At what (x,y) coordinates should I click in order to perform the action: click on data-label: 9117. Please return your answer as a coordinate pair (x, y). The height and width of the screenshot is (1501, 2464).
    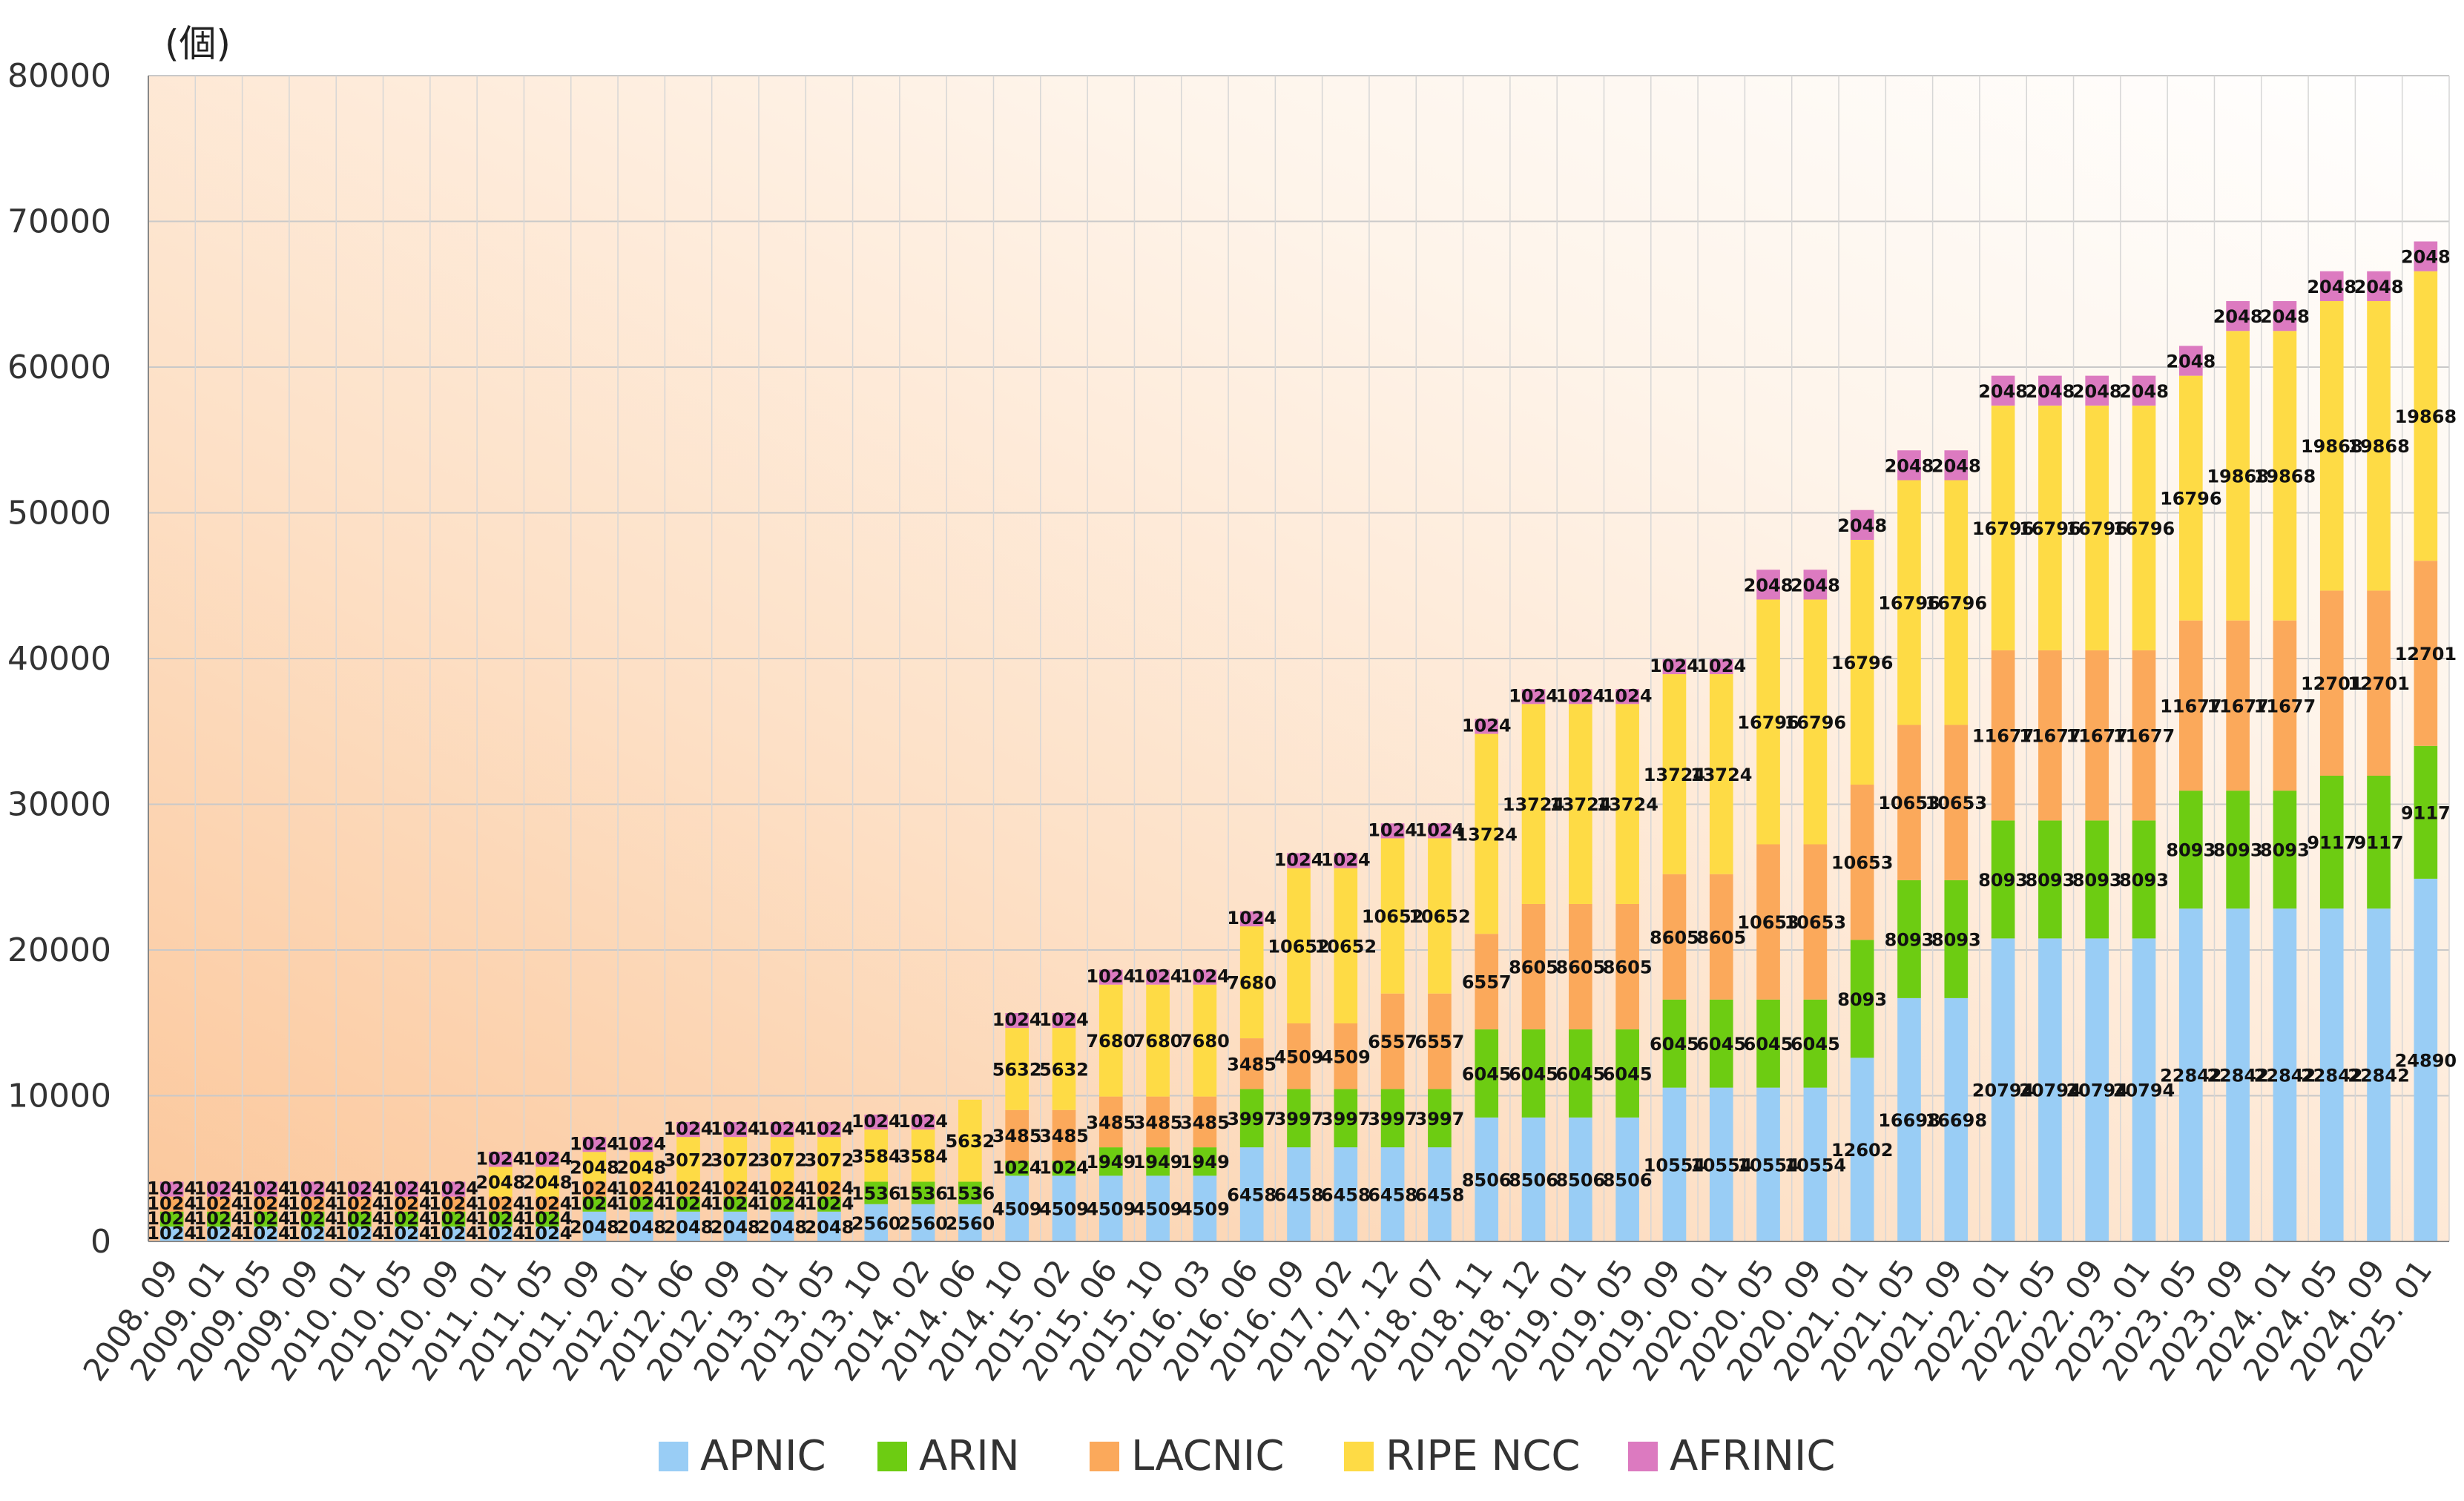
    Looking at the image, I should click on (2426, 813).